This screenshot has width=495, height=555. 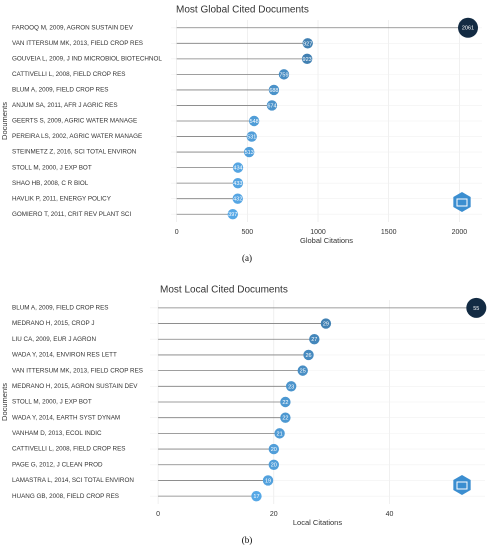 I want to click on y-tick-label: HUANG GB, 2008, FIELD CROP RES, so click(x=65, y=496).